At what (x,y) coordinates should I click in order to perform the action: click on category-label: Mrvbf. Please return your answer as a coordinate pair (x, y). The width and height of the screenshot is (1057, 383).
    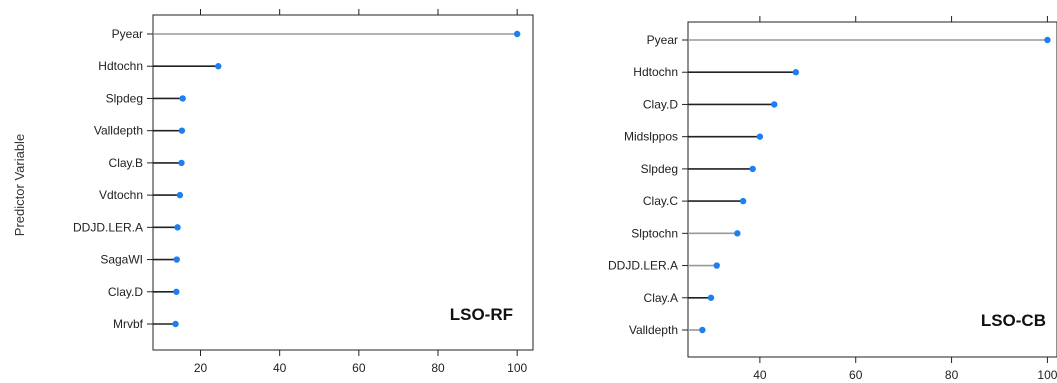
    Looking at the image, I should click on (128, 324).